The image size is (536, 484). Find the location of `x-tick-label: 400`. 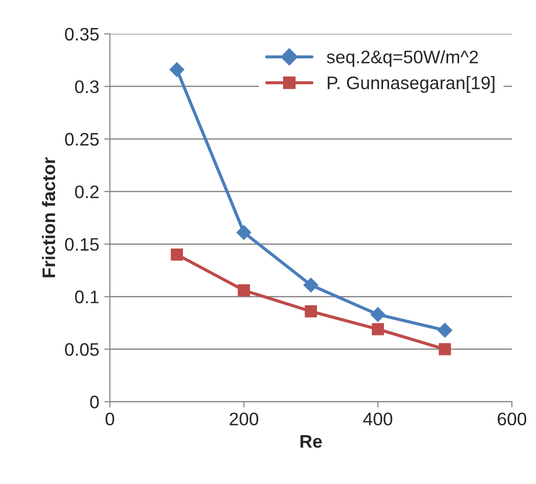

x-tick-label: 400 is located at coordinates (377, 419).